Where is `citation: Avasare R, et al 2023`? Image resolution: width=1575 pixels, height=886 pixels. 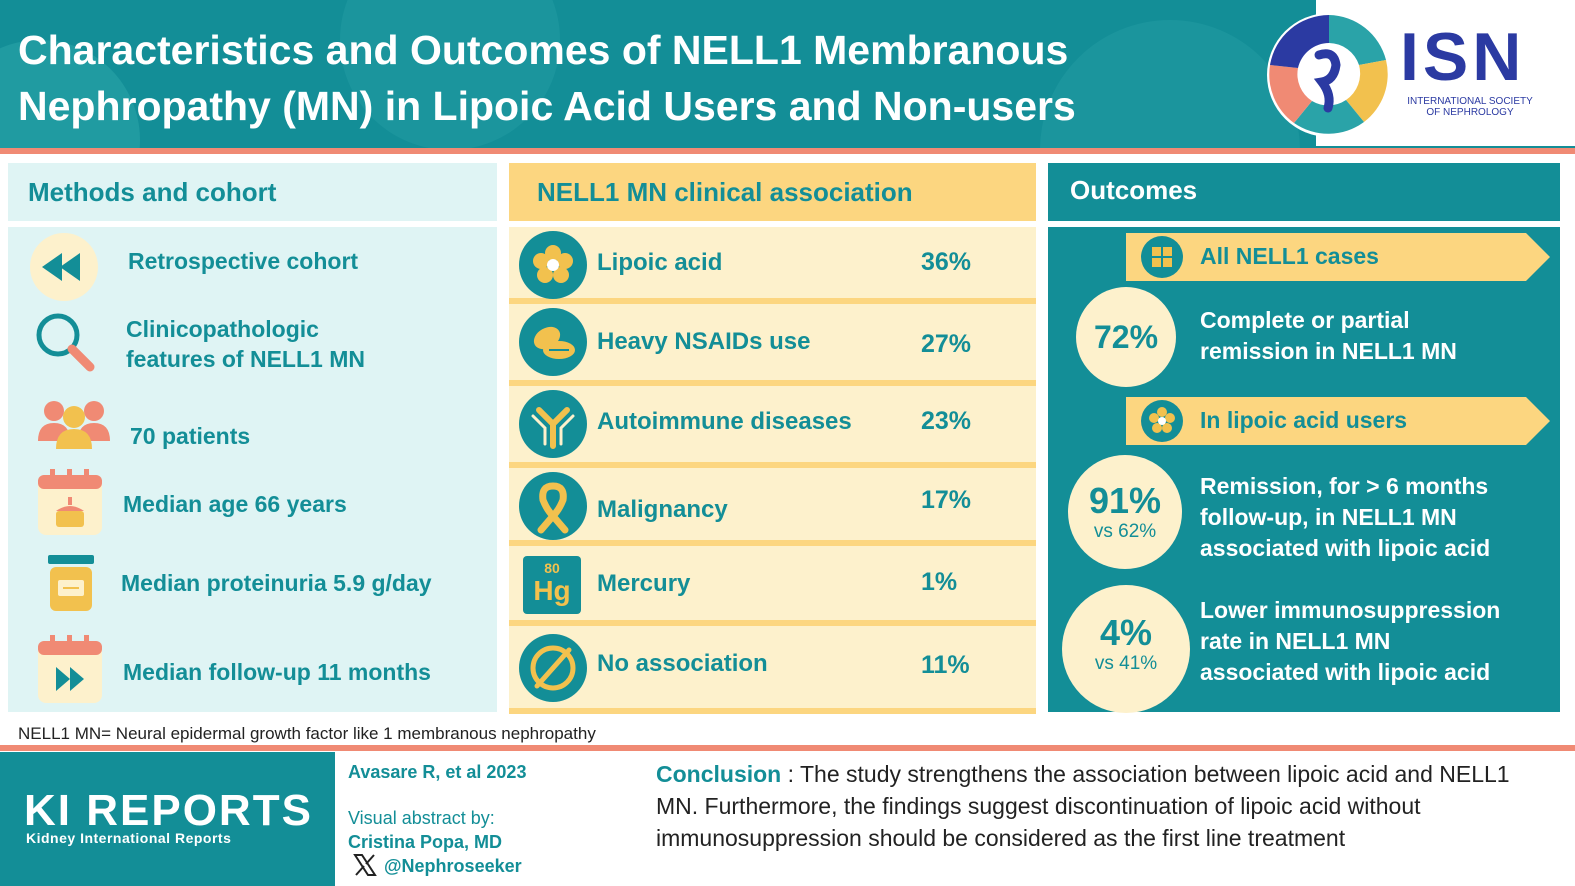
citation: Avasare R, et al 2023 is located at coordinates (437, 772).